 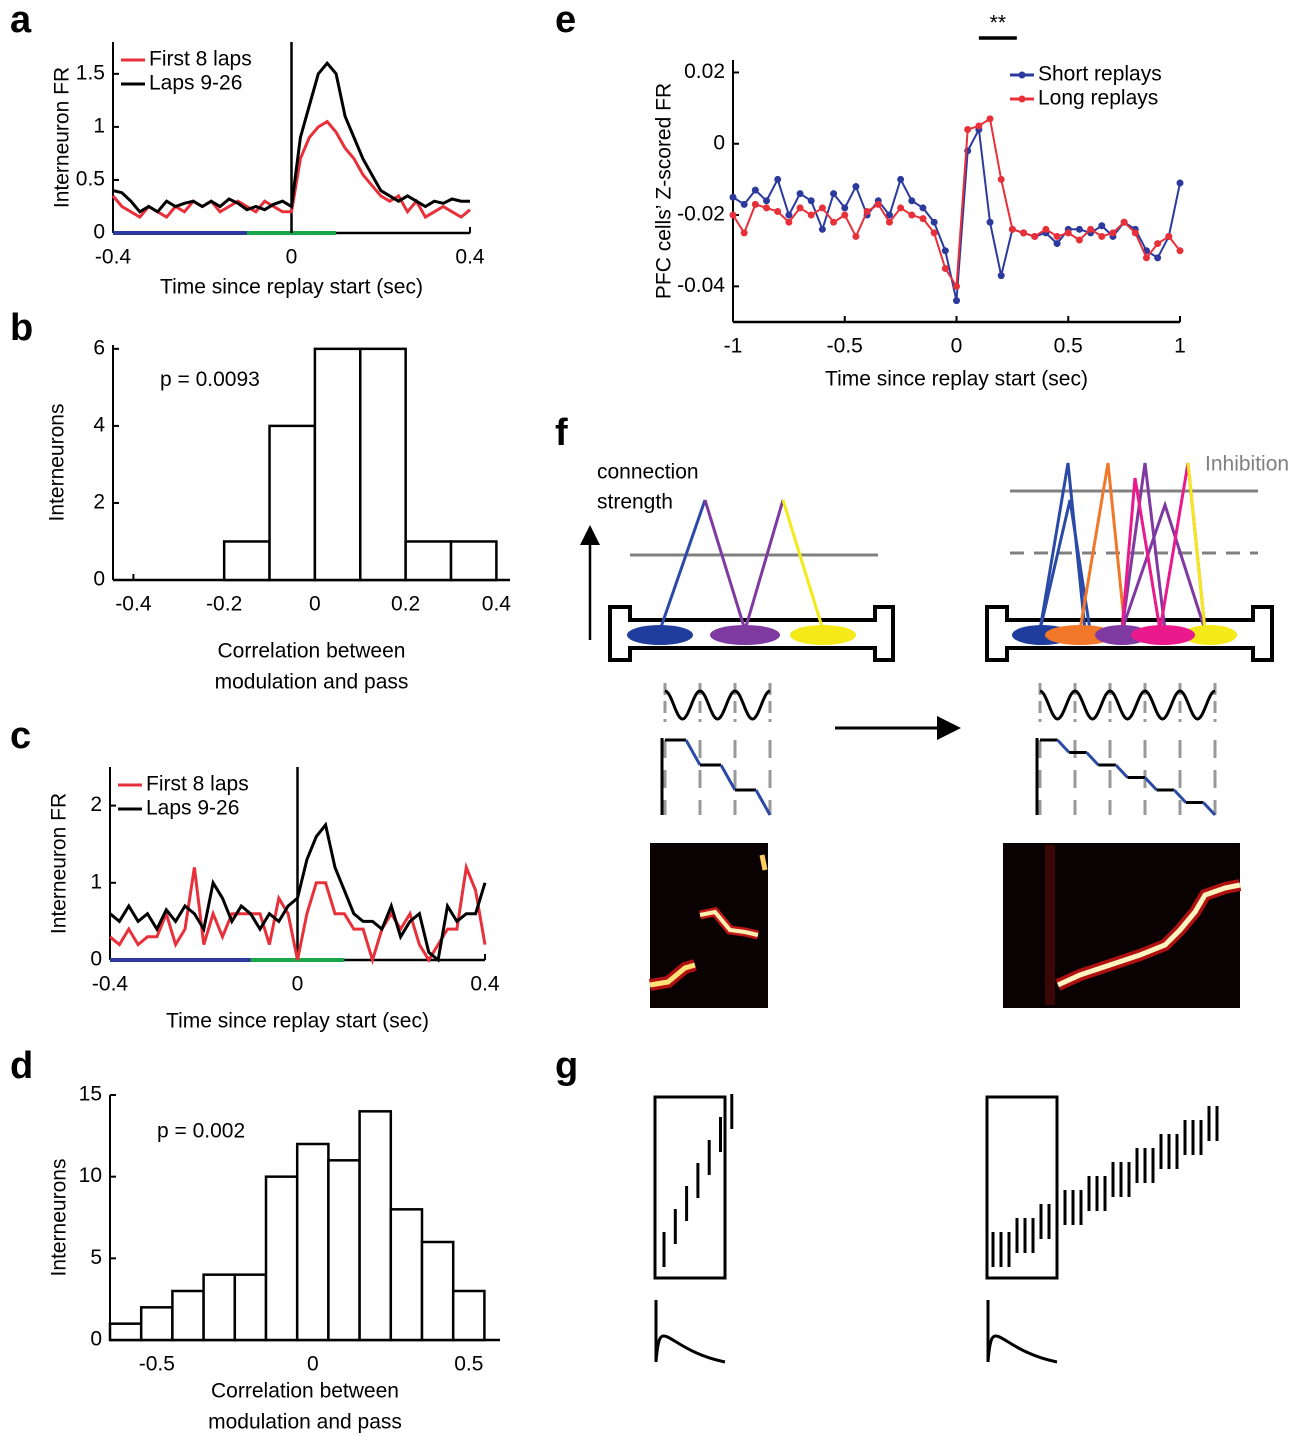 I want to click on legend-marker, so click(x=1022, y=99).